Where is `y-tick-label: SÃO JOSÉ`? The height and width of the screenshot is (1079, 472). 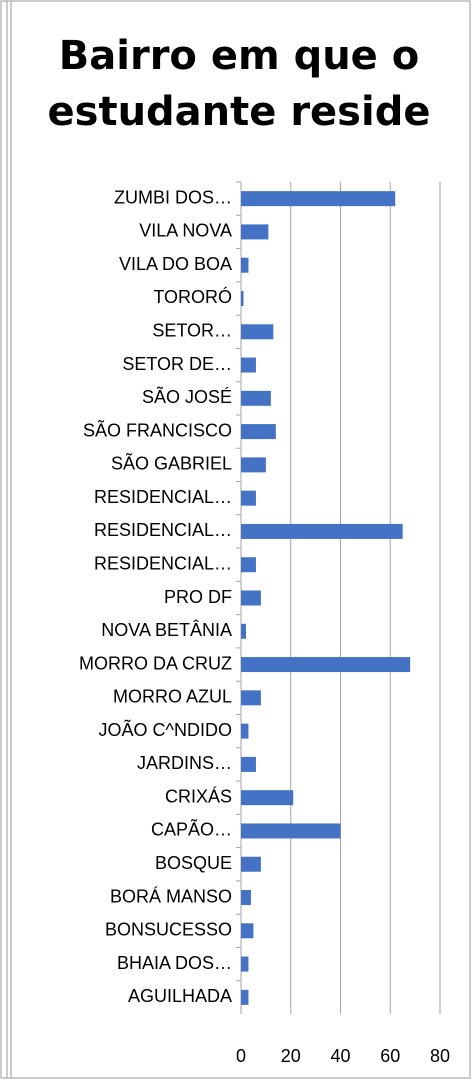 y-tick-label: SÃO JOSÉ is located at coordinates (187, 396).